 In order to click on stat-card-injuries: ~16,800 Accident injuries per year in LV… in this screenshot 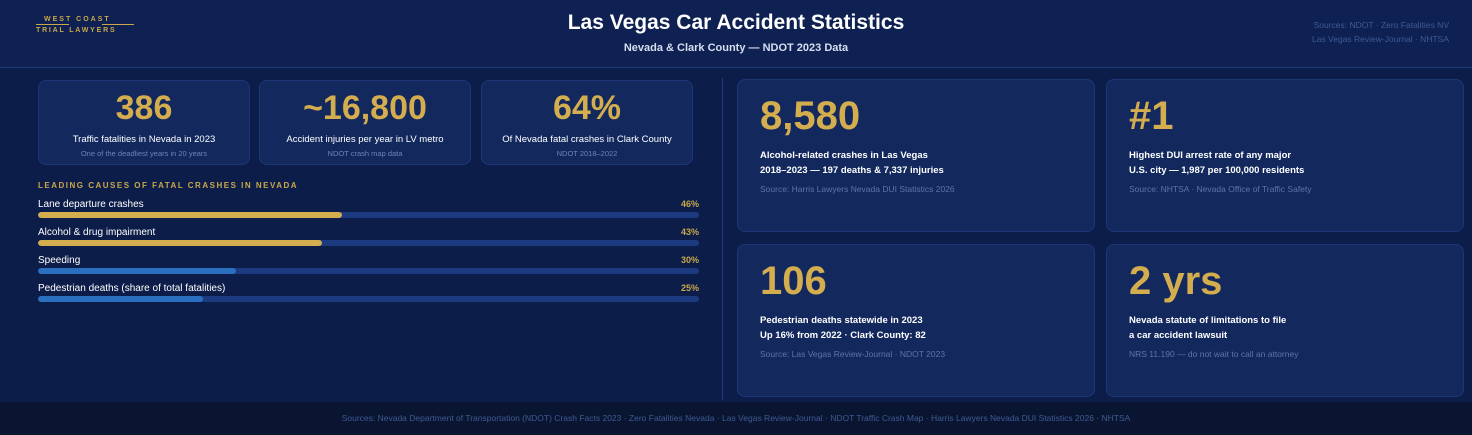, I will do `click(365, 122)`.